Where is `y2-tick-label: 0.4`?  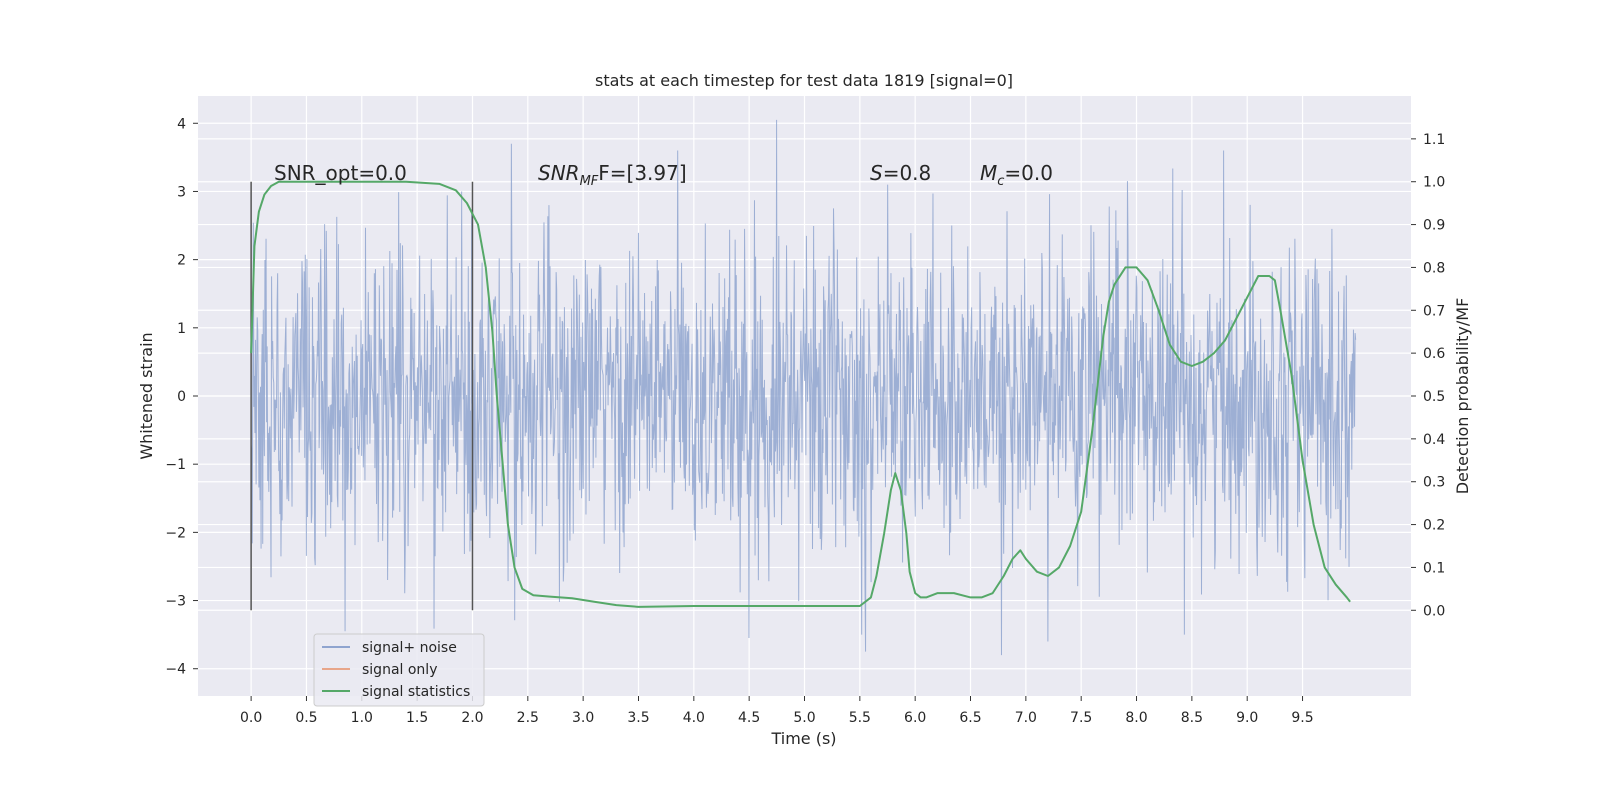 y2-tick-label: 0.4 is located at coordinates (1434, 440).